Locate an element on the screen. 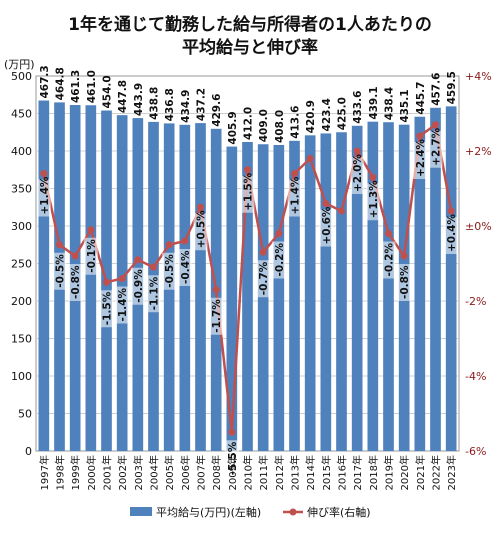 The width and height of the screenshot is (500, 534). x-tick-label: 2019年 is located at coordinates (389, 472).